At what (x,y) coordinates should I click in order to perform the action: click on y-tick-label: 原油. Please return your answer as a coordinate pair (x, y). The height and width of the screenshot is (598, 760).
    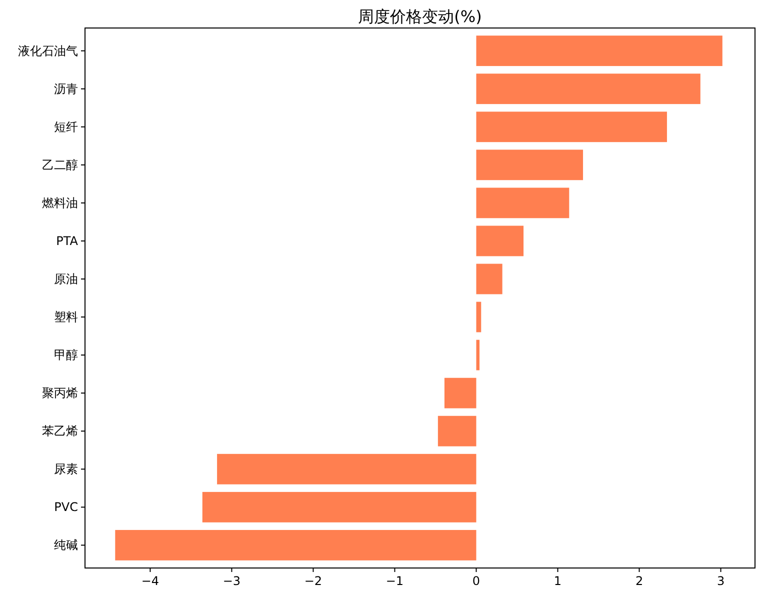
    Looking at the image, I should click on (66, 279).